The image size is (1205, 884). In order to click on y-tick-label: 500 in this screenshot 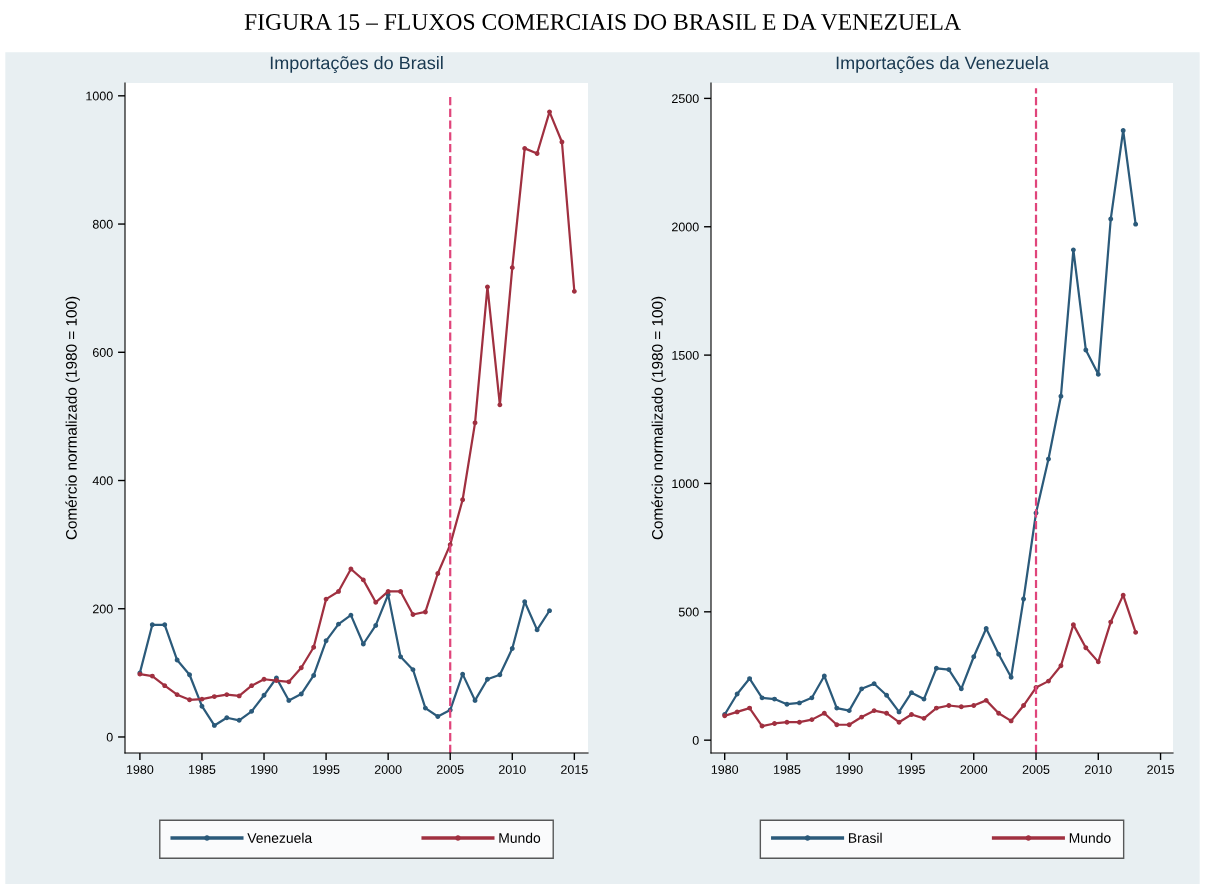, I will do `click(688, 612)`.